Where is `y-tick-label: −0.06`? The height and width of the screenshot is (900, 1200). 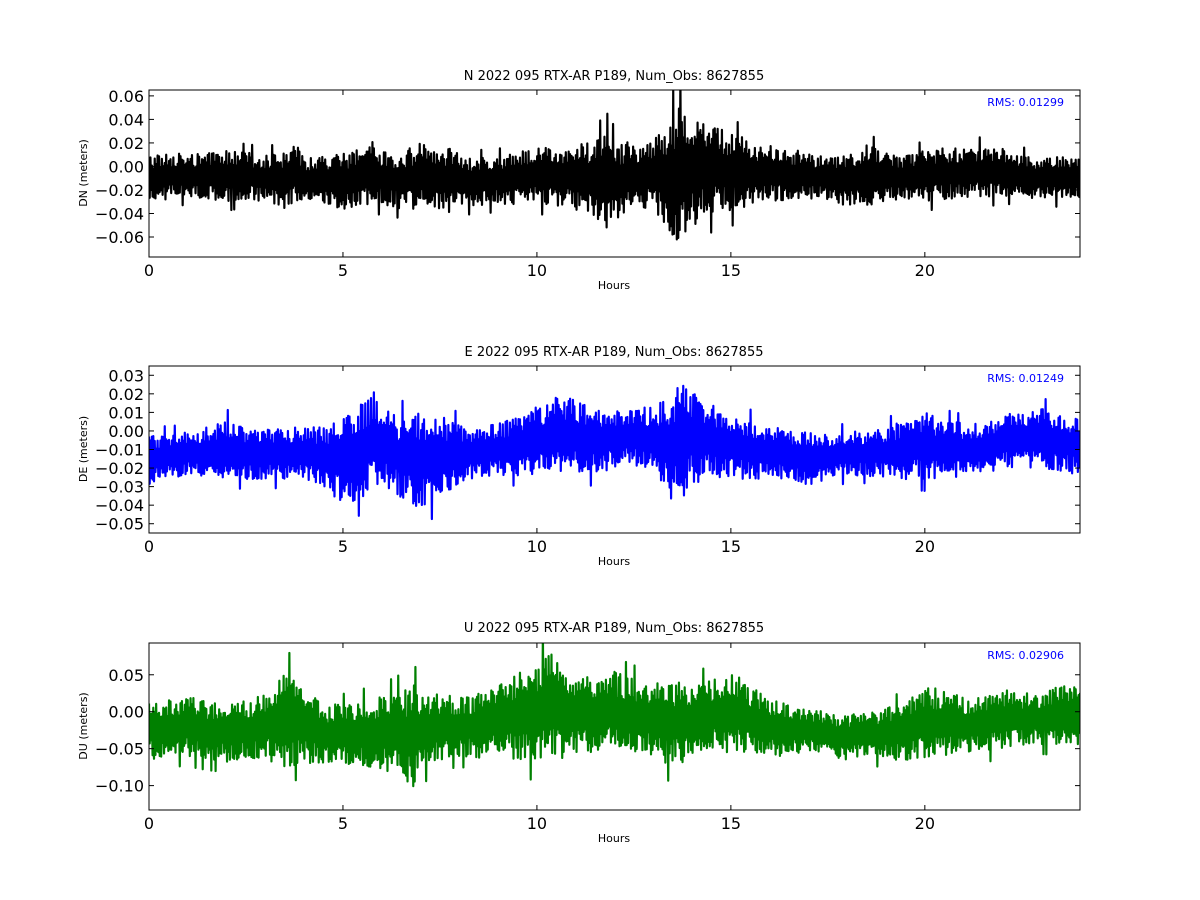
y-tick-label: −0.06 is located at coordinates (119, 237).